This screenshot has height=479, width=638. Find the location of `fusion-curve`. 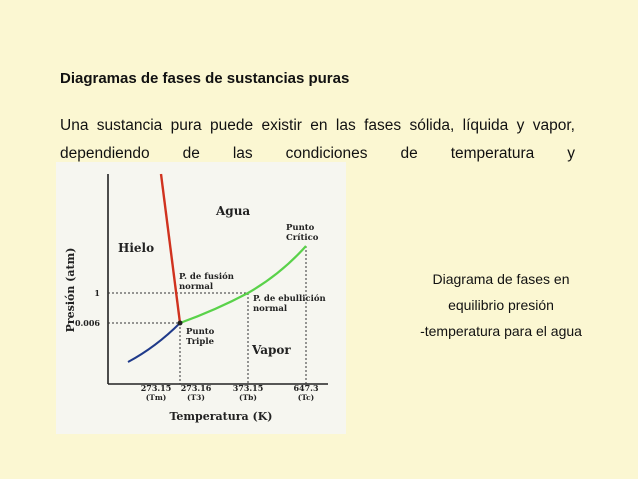

fusion-curve is located at coordinates (170, 248).